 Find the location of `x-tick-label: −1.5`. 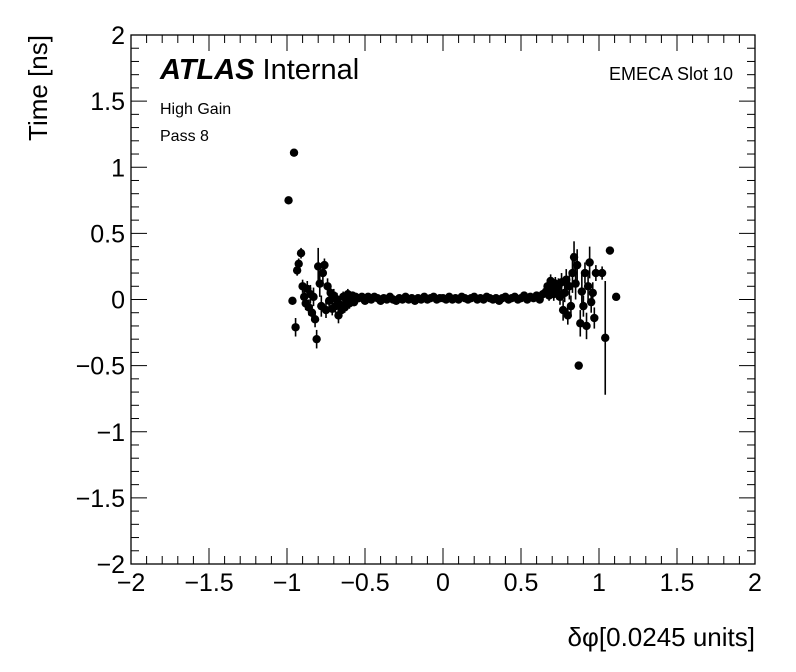

x-tick-label: −1.5 is located at coordinates (208, 583).